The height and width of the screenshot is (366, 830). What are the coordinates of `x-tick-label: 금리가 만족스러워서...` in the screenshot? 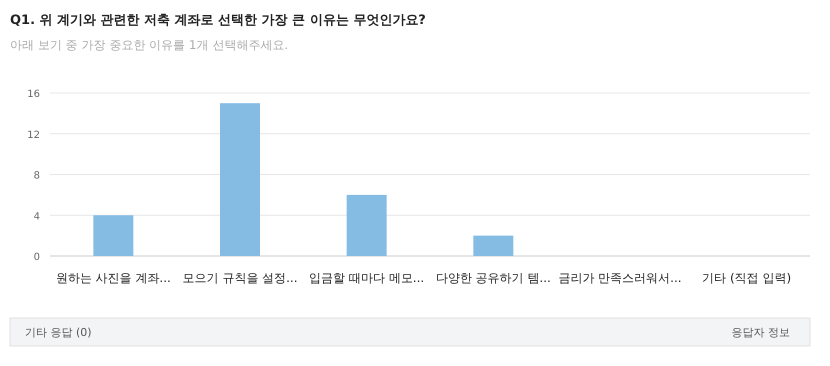 It's located at (620, 278).